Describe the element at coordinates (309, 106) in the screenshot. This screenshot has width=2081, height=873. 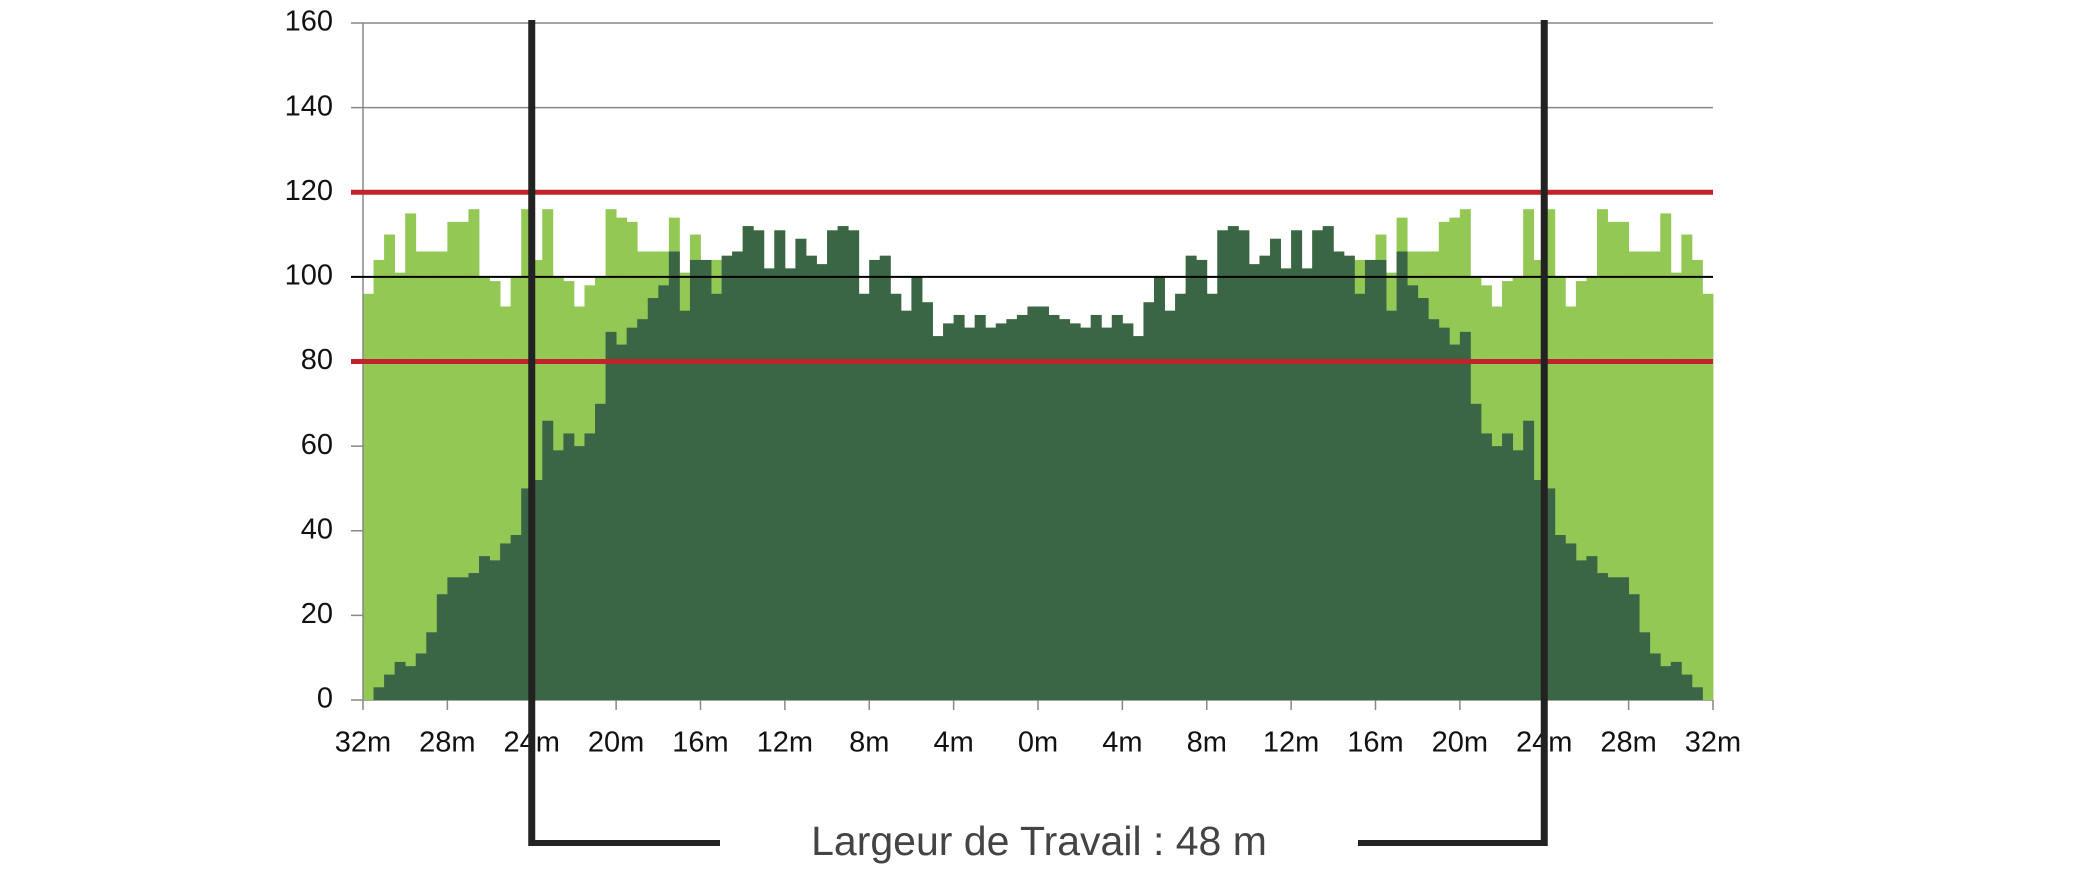
I see `y-tick-label: 140` at that location.